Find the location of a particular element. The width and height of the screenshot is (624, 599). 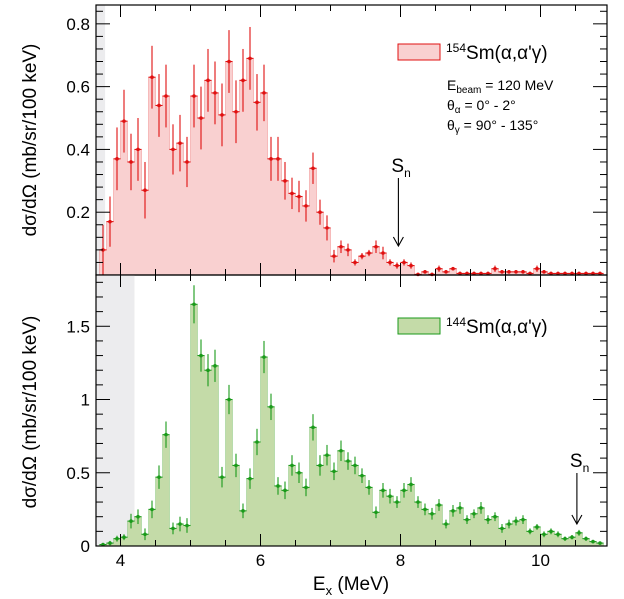

annotation-line-rest: = 0° - 2° is located at coordinates (488, 105).